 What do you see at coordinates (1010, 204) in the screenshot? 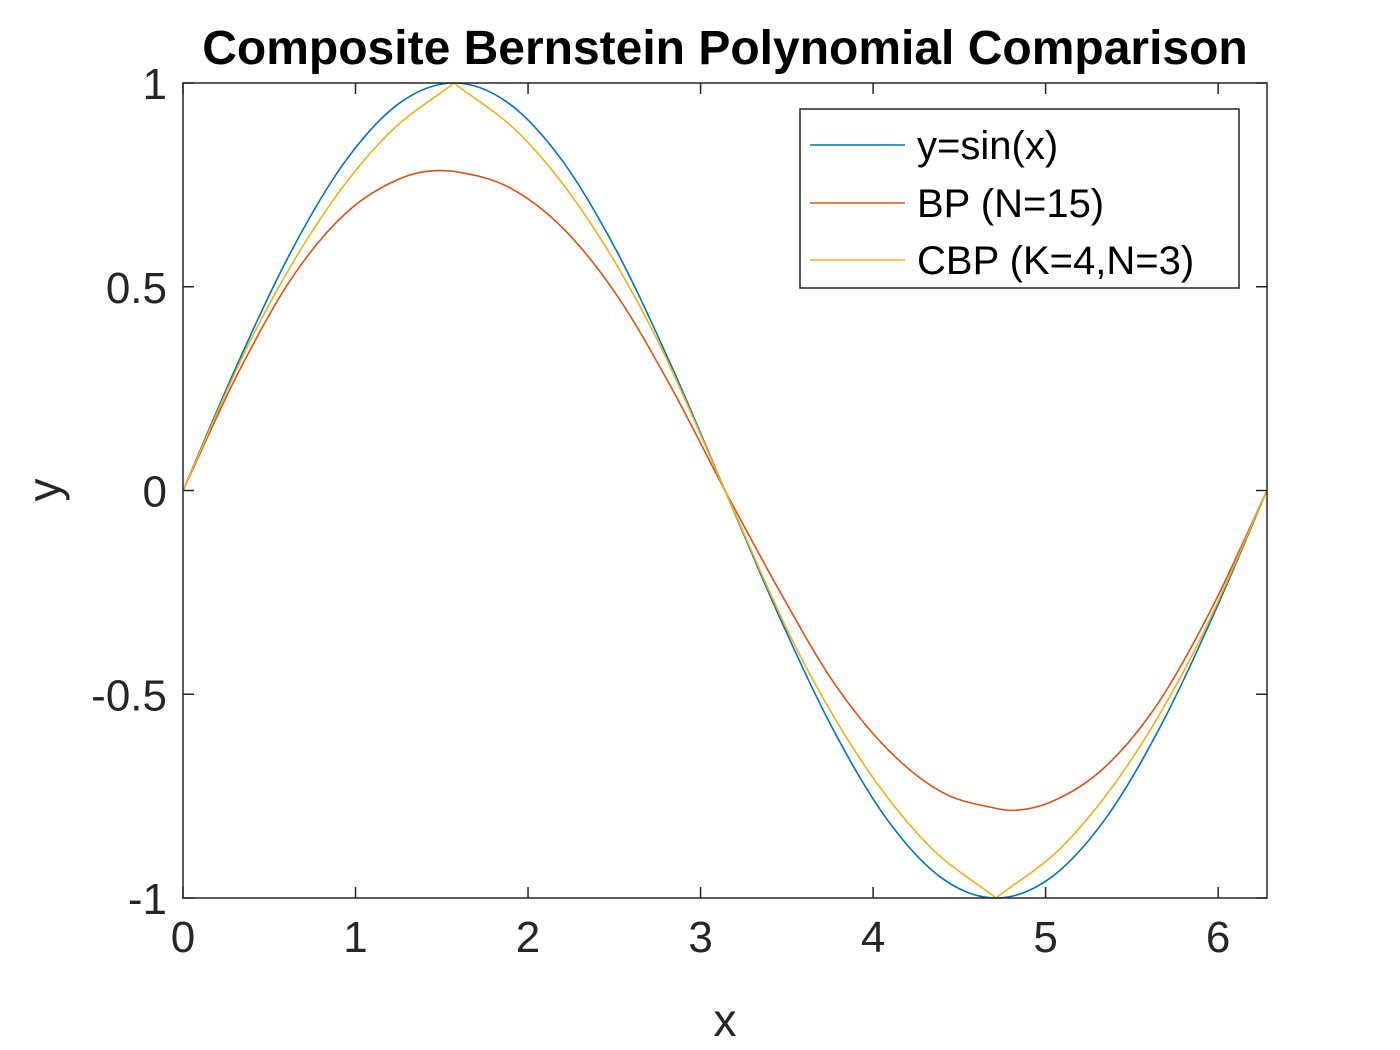
I see `legend-label: BP (N=15)` at bounding box center [1010, 204].